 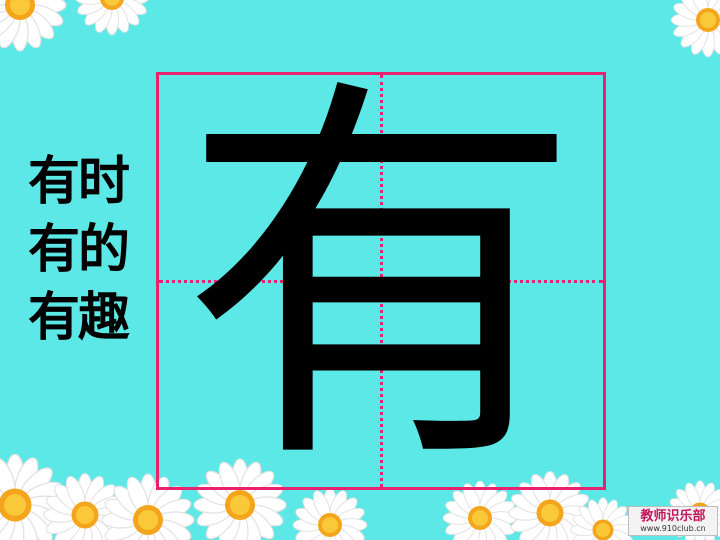 I want to click on club-logo: 教师识乐部 www.910club.cn, so click(x=673, y=521).